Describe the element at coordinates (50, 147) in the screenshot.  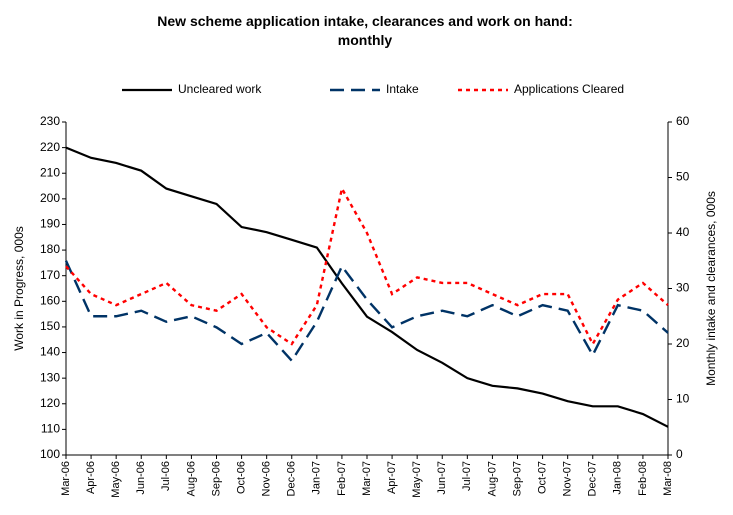
I see `y-tick-label: 220` at that location.